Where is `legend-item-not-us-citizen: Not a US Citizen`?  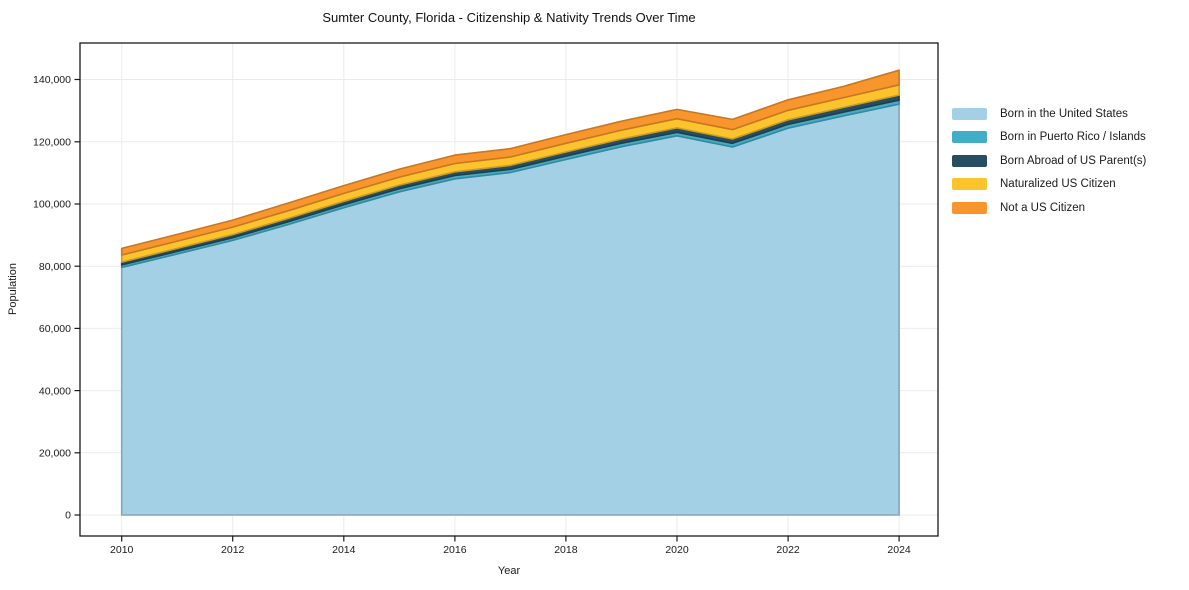 legend-item-not-us-citizen: Not a US Citizen is located at coordinates (1049, 208).